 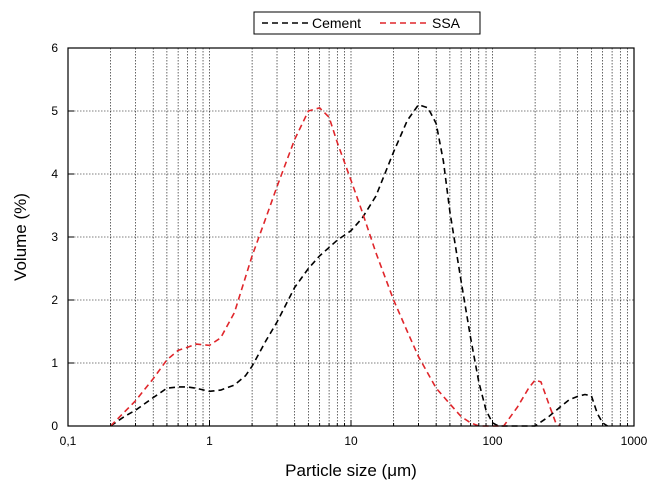 I want to click on x-tick-label: 10, so click(x=351, y=441).